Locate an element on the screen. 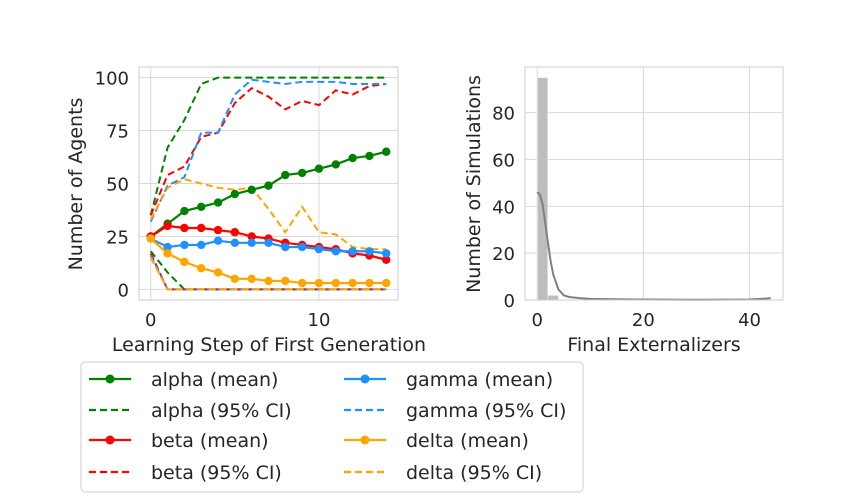 This screenshot has height=500, width=850. left-y-tick-label: 75 is located at coordinates (117, 132).